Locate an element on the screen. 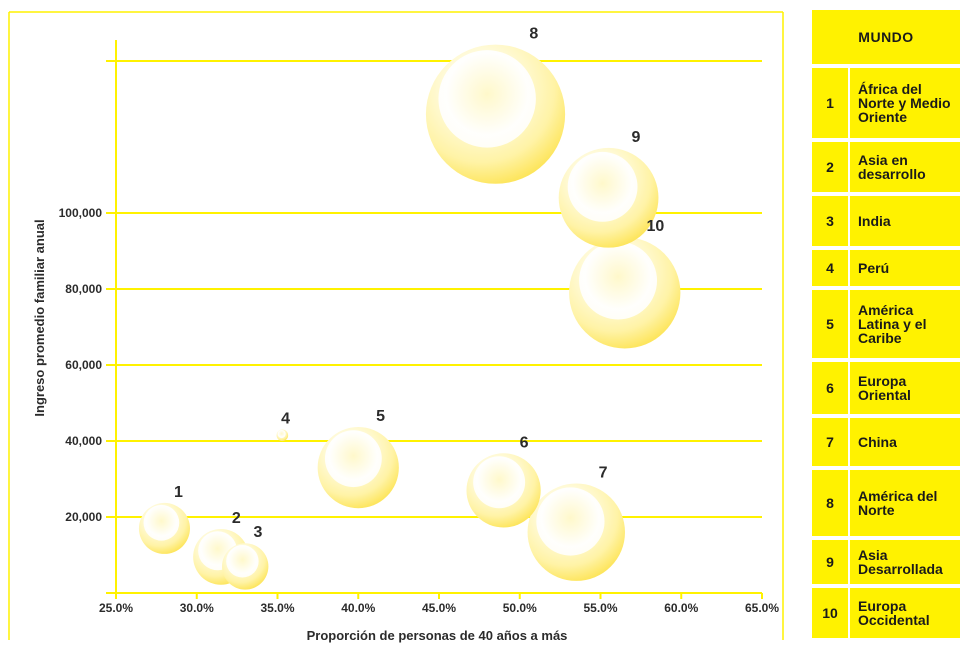 The width and height of the screenshot is (960, 645). legend-row-6: 6 Europa Oriental is located at coordinates (886, 388).